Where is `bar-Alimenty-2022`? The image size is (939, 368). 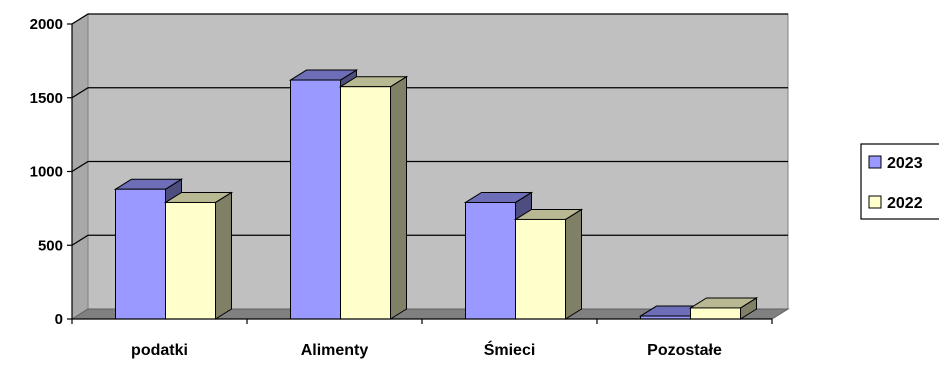
bar-Alimenty-2022 is located at coordinates (373, 197).